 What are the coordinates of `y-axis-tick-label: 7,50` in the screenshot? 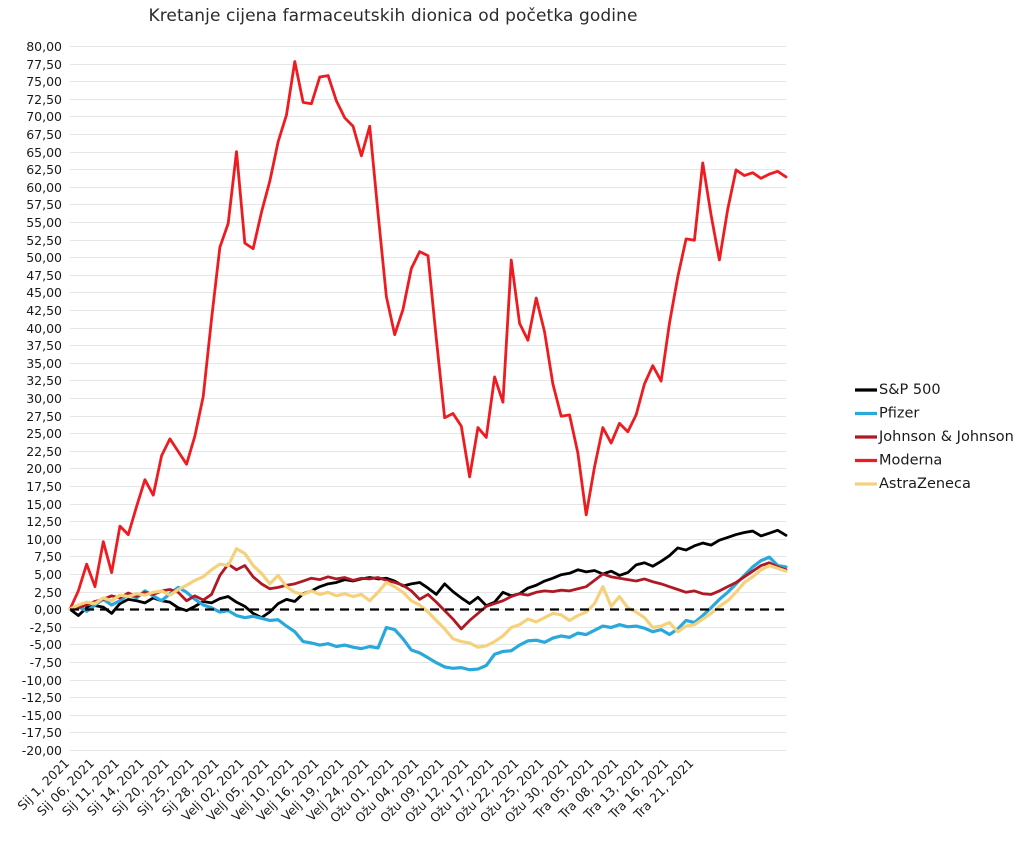 It's located at (48, 556).